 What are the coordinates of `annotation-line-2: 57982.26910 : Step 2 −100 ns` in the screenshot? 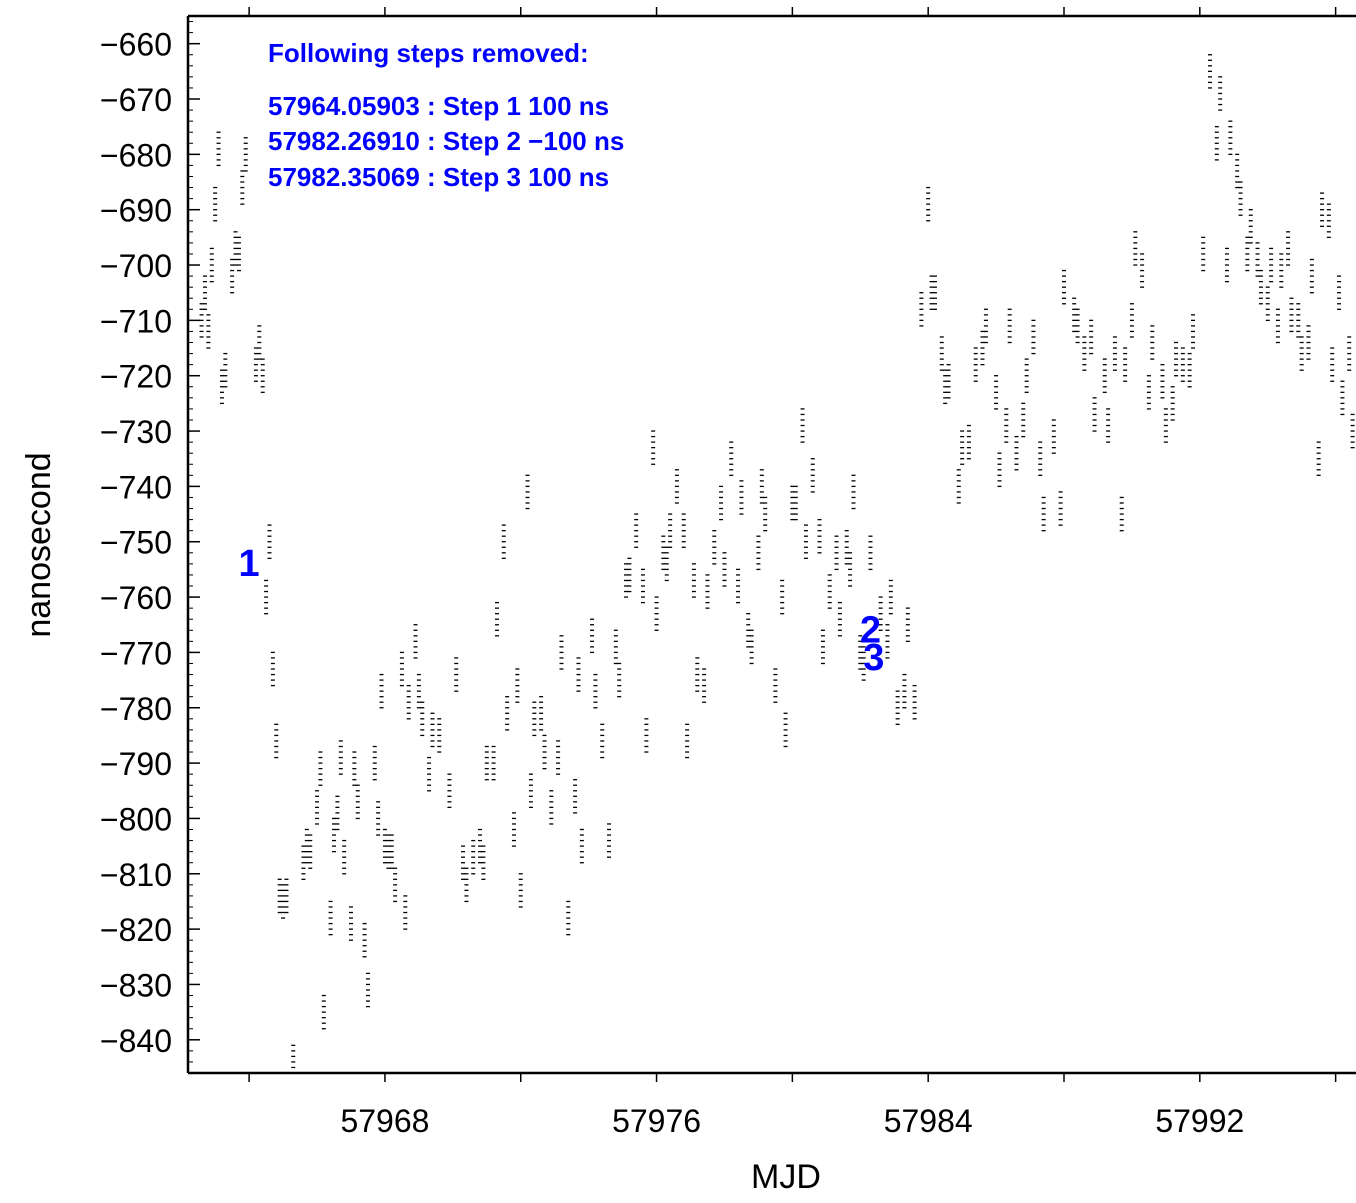 It's located at (446, 141).